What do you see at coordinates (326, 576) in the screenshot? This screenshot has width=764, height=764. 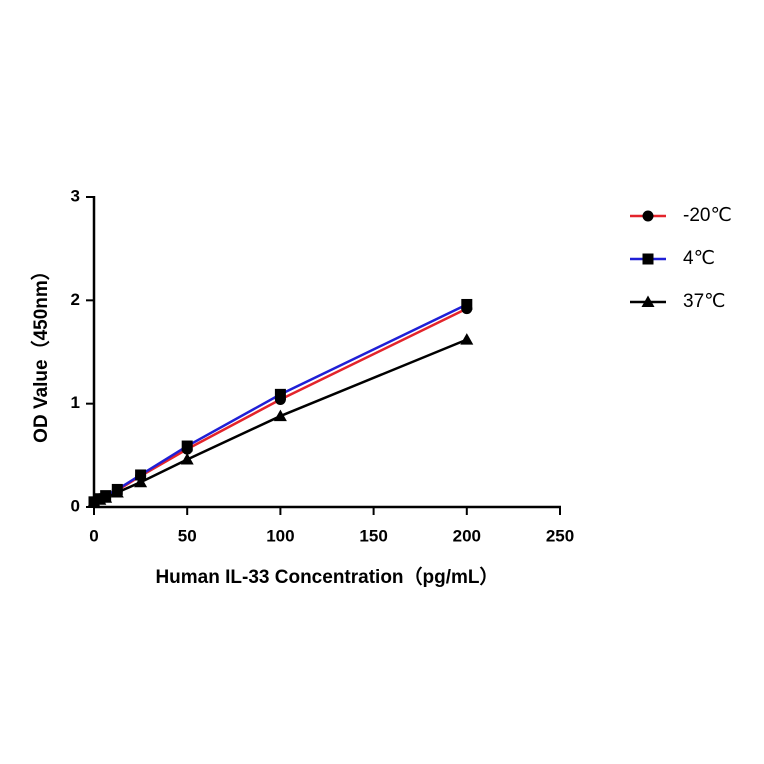 I see `x-axis-label: Human IL-33 Concentration（pg/mL）` at bounding box center [326, 576].